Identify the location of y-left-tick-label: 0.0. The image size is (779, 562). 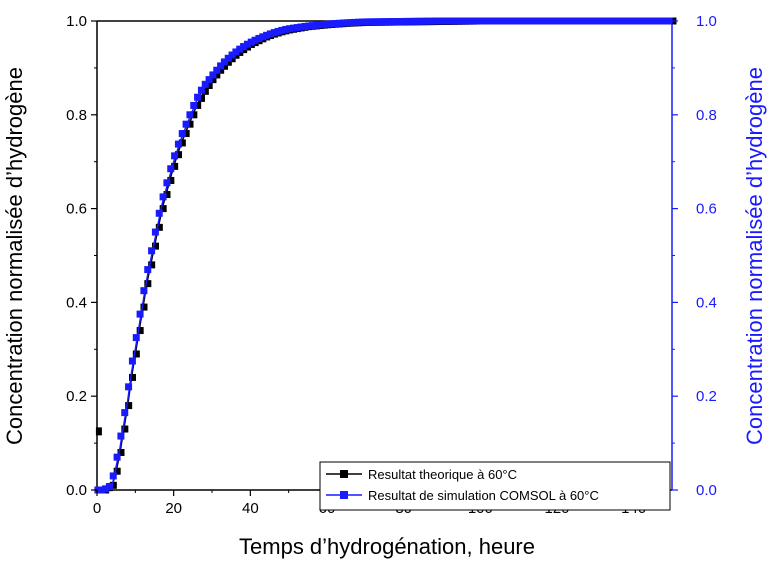
(76, 490).